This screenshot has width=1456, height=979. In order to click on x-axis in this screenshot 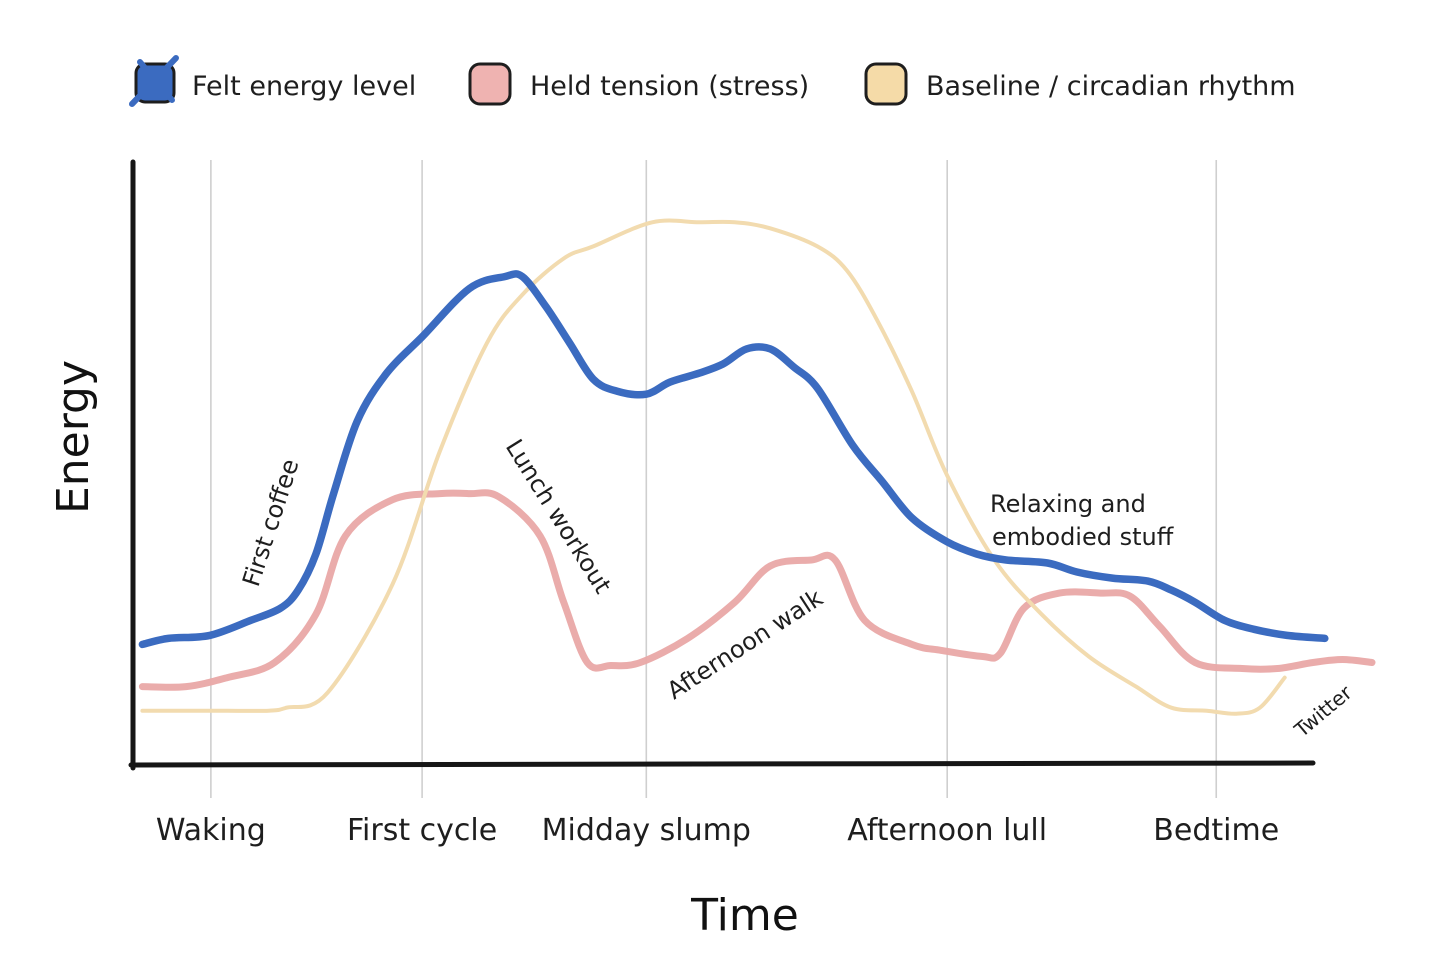, I will do `click(722, 764)`.